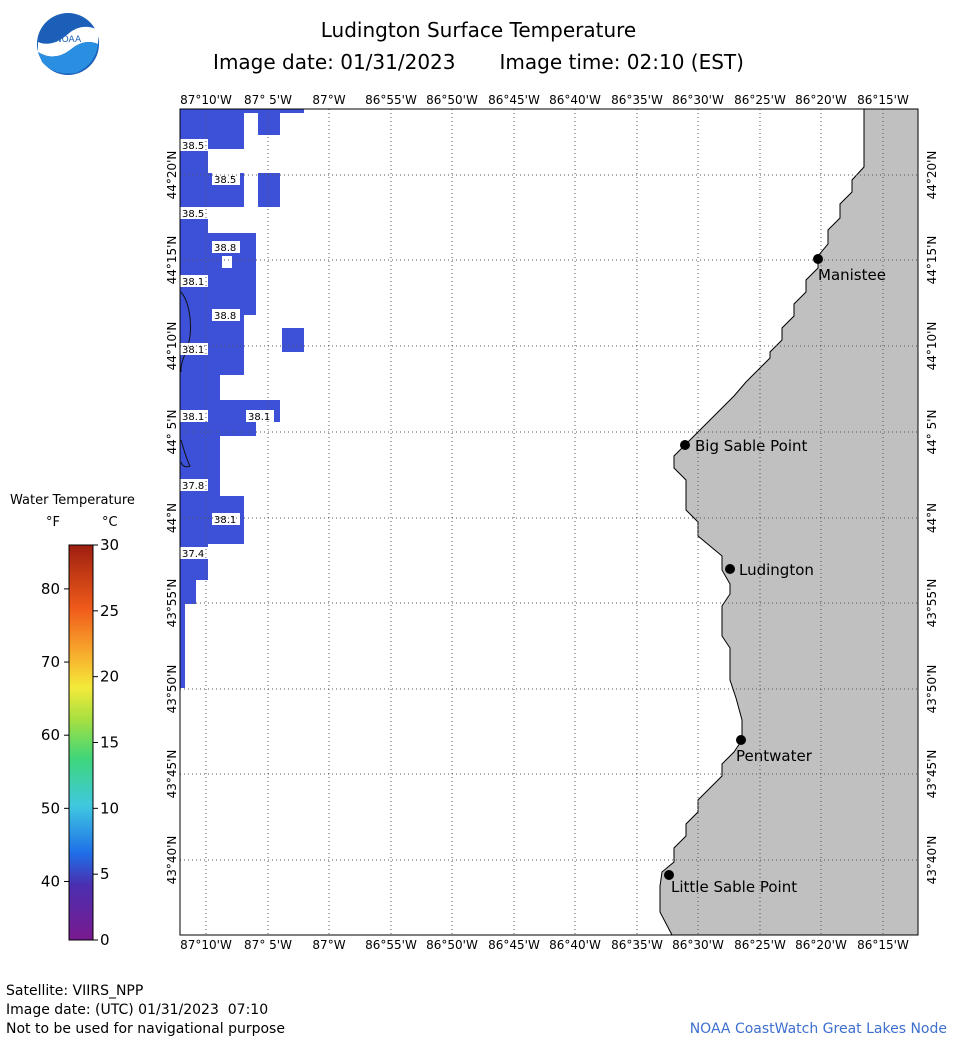  Describe the element at coordinates (109, 611) in the screenshot. I see `legend-c-tick: 25` at that location.